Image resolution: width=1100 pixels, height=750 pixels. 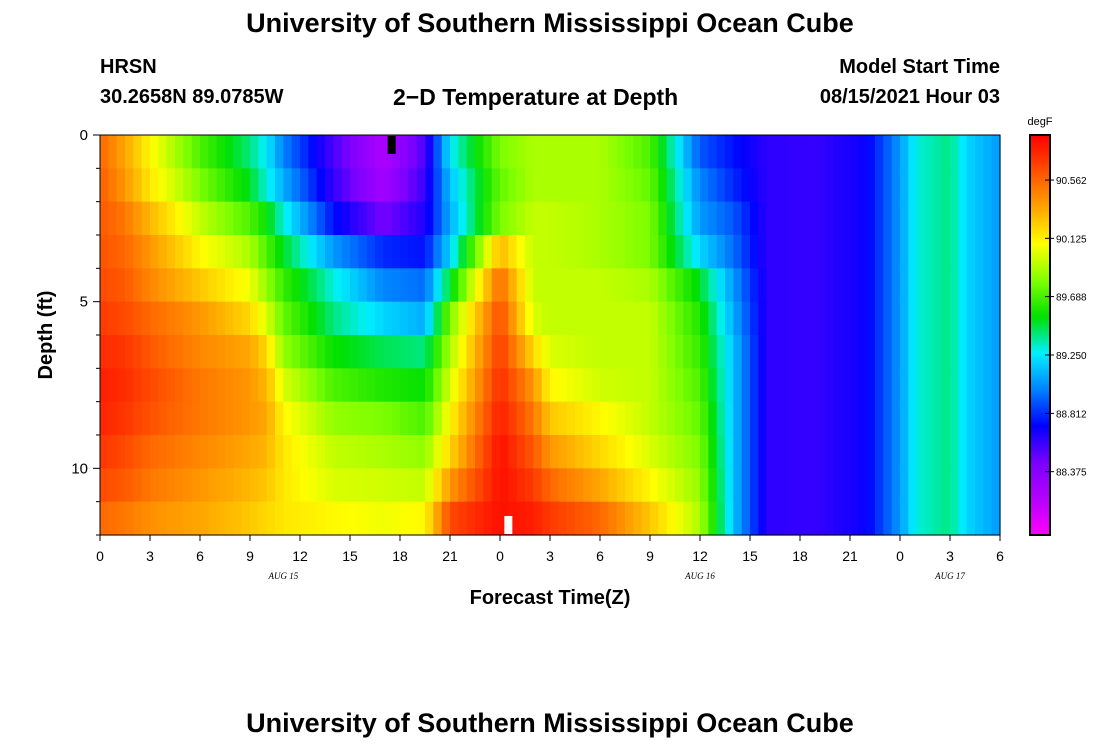 What do you see at coordinates (391, 145) in the screenshot?
I see `top-marker` at bounding box center [391, 145].